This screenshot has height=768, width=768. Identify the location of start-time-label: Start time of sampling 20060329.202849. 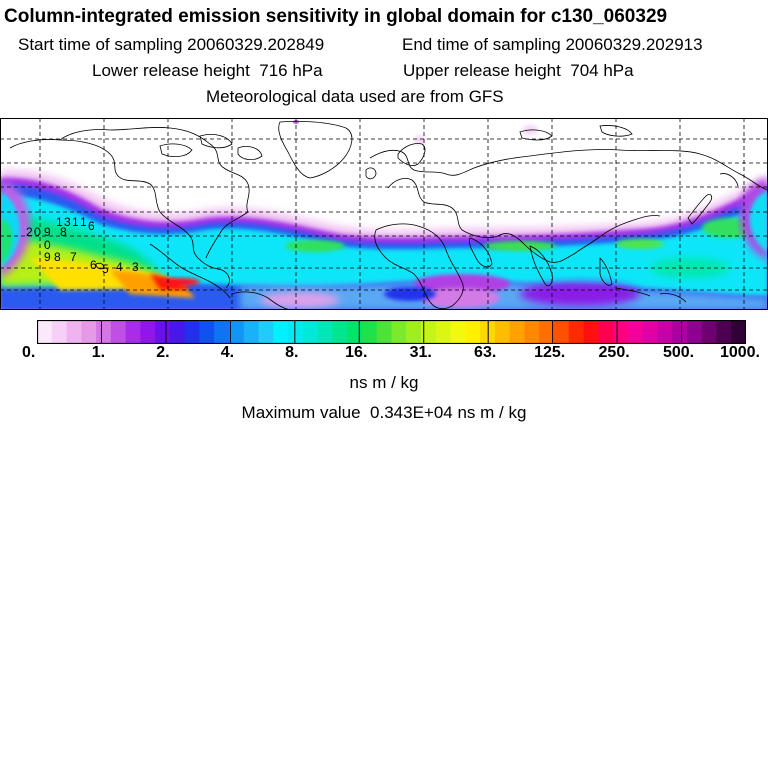
(171, 44).